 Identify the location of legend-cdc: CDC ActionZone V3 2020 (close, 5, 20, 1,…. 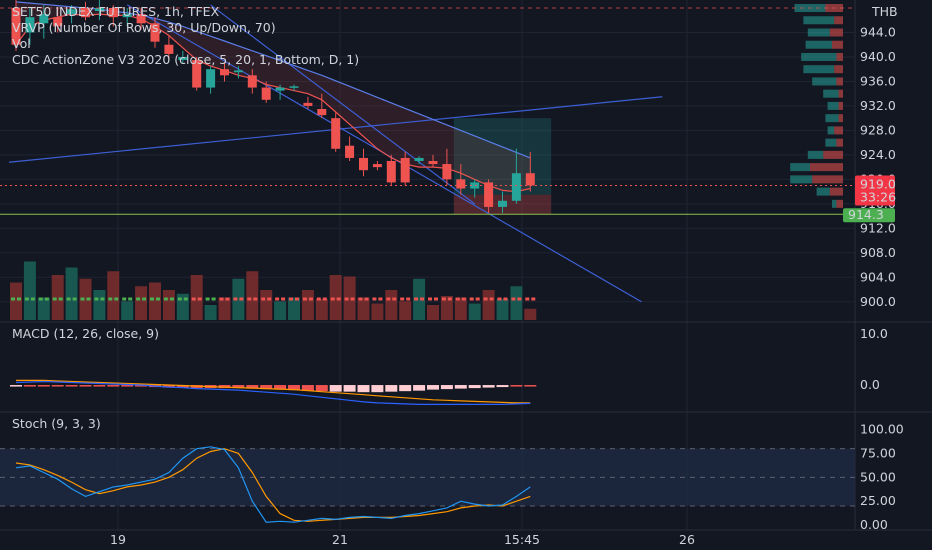
(186, 59).